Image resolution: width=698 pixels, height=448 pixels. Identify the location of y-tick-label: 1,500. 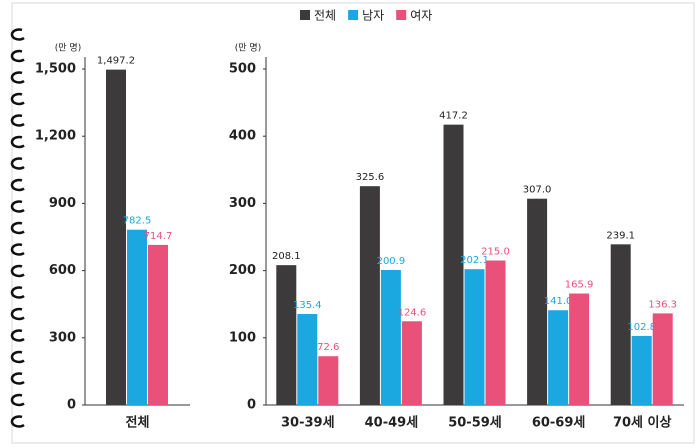
(55, 69).